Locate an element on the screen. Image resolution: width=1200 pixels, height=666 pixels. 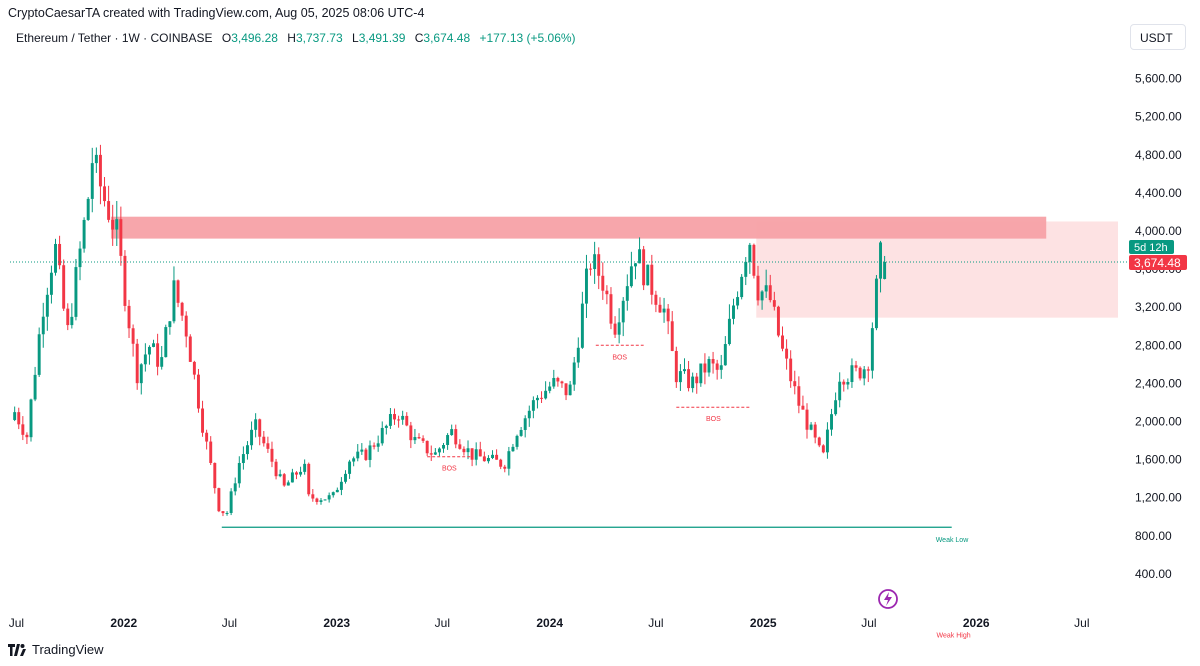
supply-zone is located at coordinates (578, 227).